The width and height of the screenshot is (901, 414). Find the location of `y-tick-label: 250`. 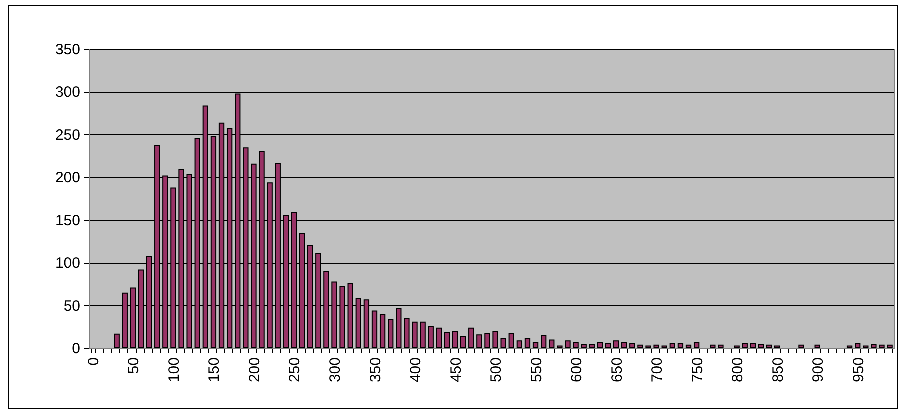

y-tick-label: 250 is located at coordinates (67, 135).